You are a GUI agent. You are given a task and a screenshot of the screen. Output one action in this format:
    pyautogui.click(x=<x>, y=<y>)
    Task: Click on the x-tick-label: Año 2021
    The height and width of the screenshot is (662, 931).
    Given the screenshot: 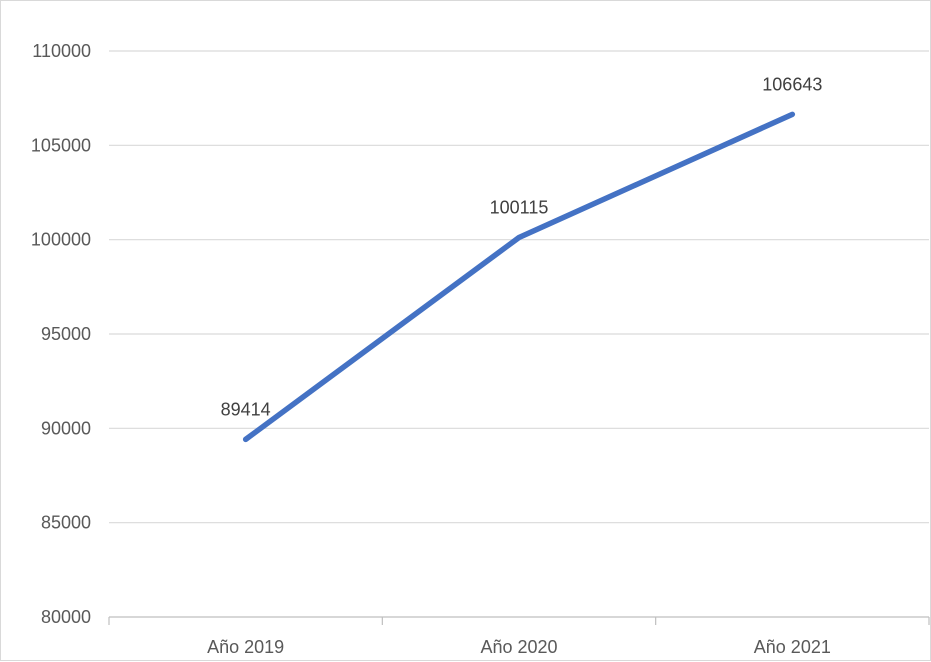 What is the action you would take?
    pyautogui.click(x=792, y=647)
    